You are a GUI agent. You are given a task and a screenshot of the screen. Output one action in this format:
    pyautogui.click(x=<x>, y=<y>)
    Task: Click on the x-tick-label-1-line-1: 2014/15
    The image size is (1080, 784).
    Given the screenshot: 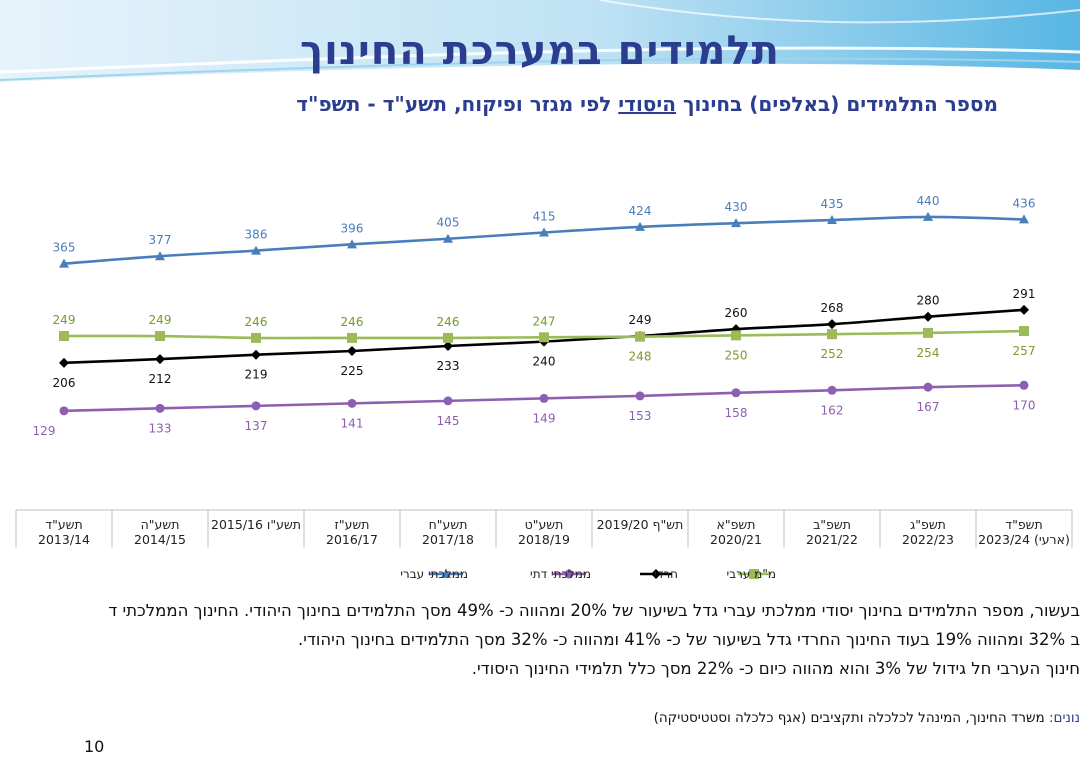 What is the action you would take?
    pyautogui.click(x=160, y=539)
    